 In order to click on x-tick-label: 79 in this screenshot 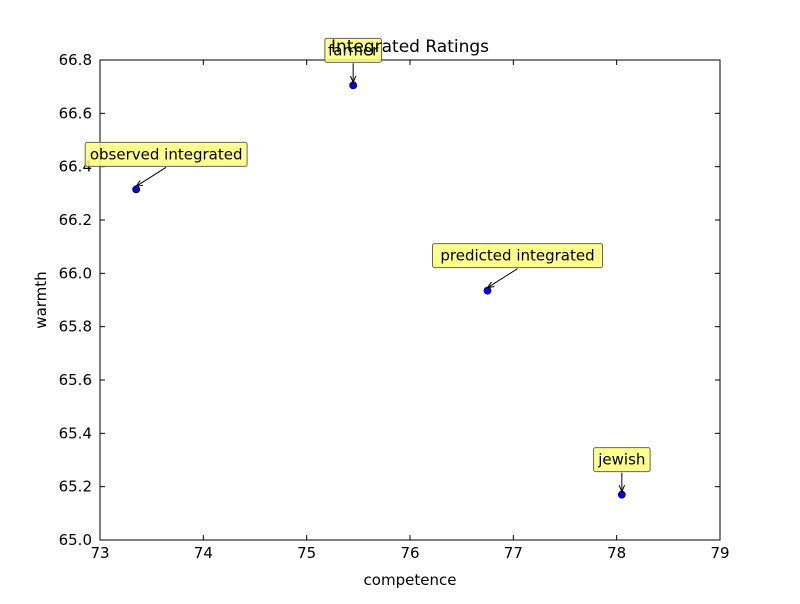, I will do `click(719, 553)`.